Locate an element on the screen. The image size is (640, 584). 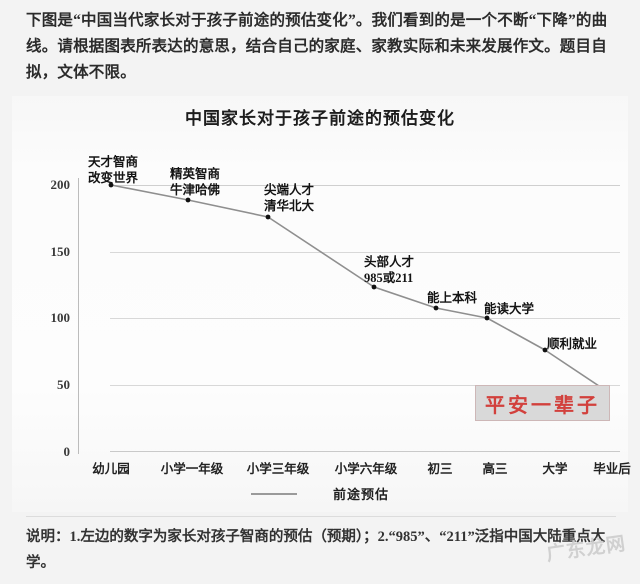
y-axis-line is located at coordinates (78, 316).